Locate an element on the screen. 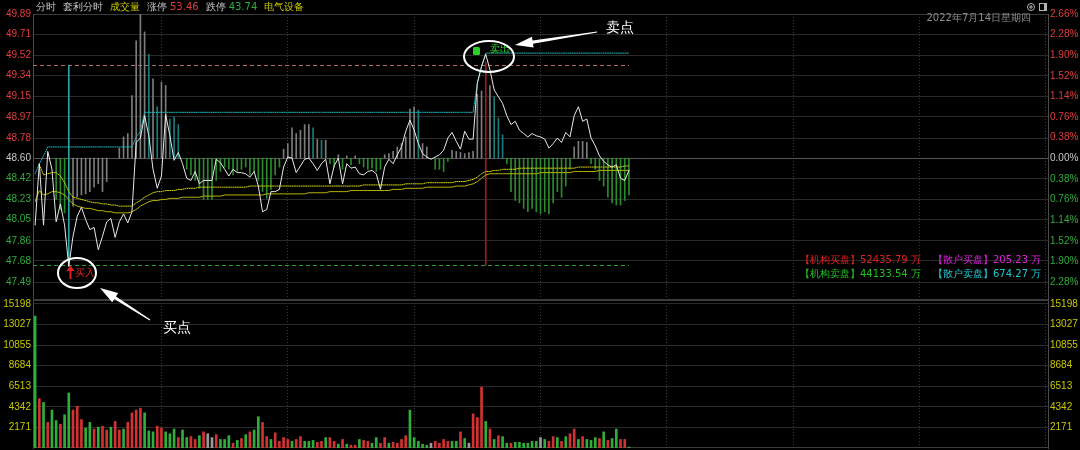 This screenshot has width=1080, height=450. text: 电气设备 is located at coordinates (284, 6).